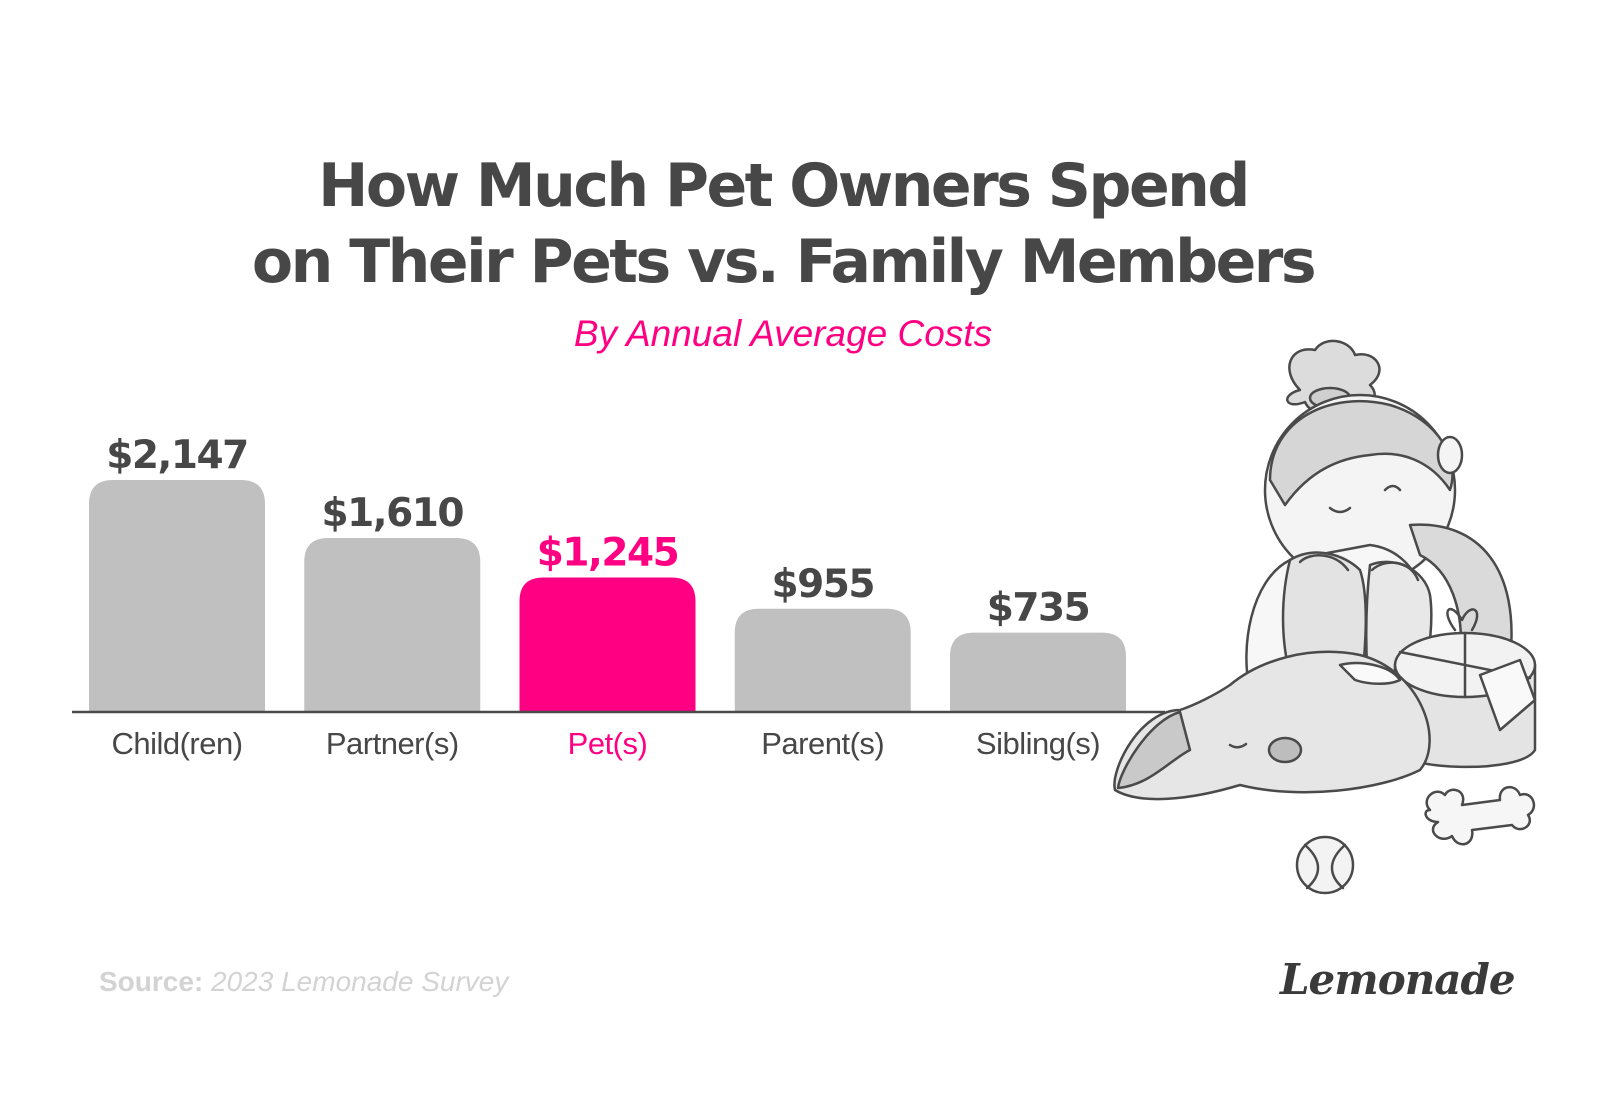 The width and height of the screenshot is (1601, 1093). I want to click on chart-subtitle: By Annual Average Costs, so click(783, 333).